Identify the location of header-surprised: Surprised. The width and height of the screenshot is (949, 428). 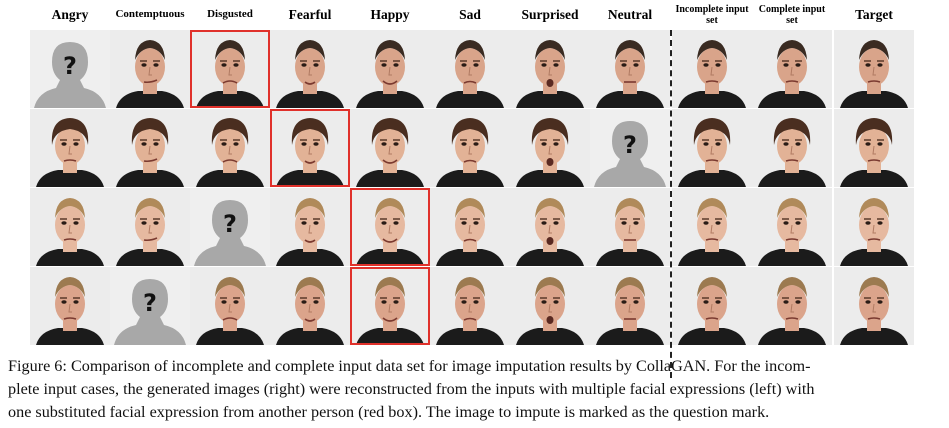
(550, 14).